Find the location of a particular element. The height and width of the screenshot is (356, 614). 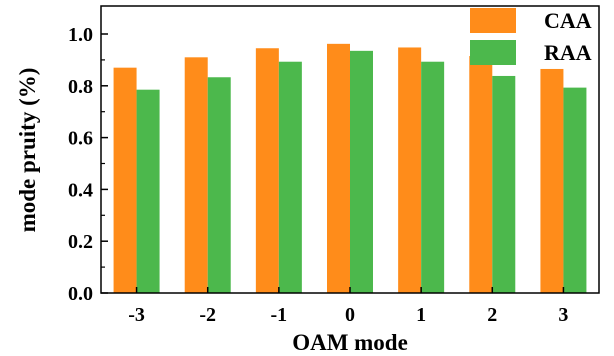

y-axis-title: mode pruity (%) is located at coordinates (27, 150).